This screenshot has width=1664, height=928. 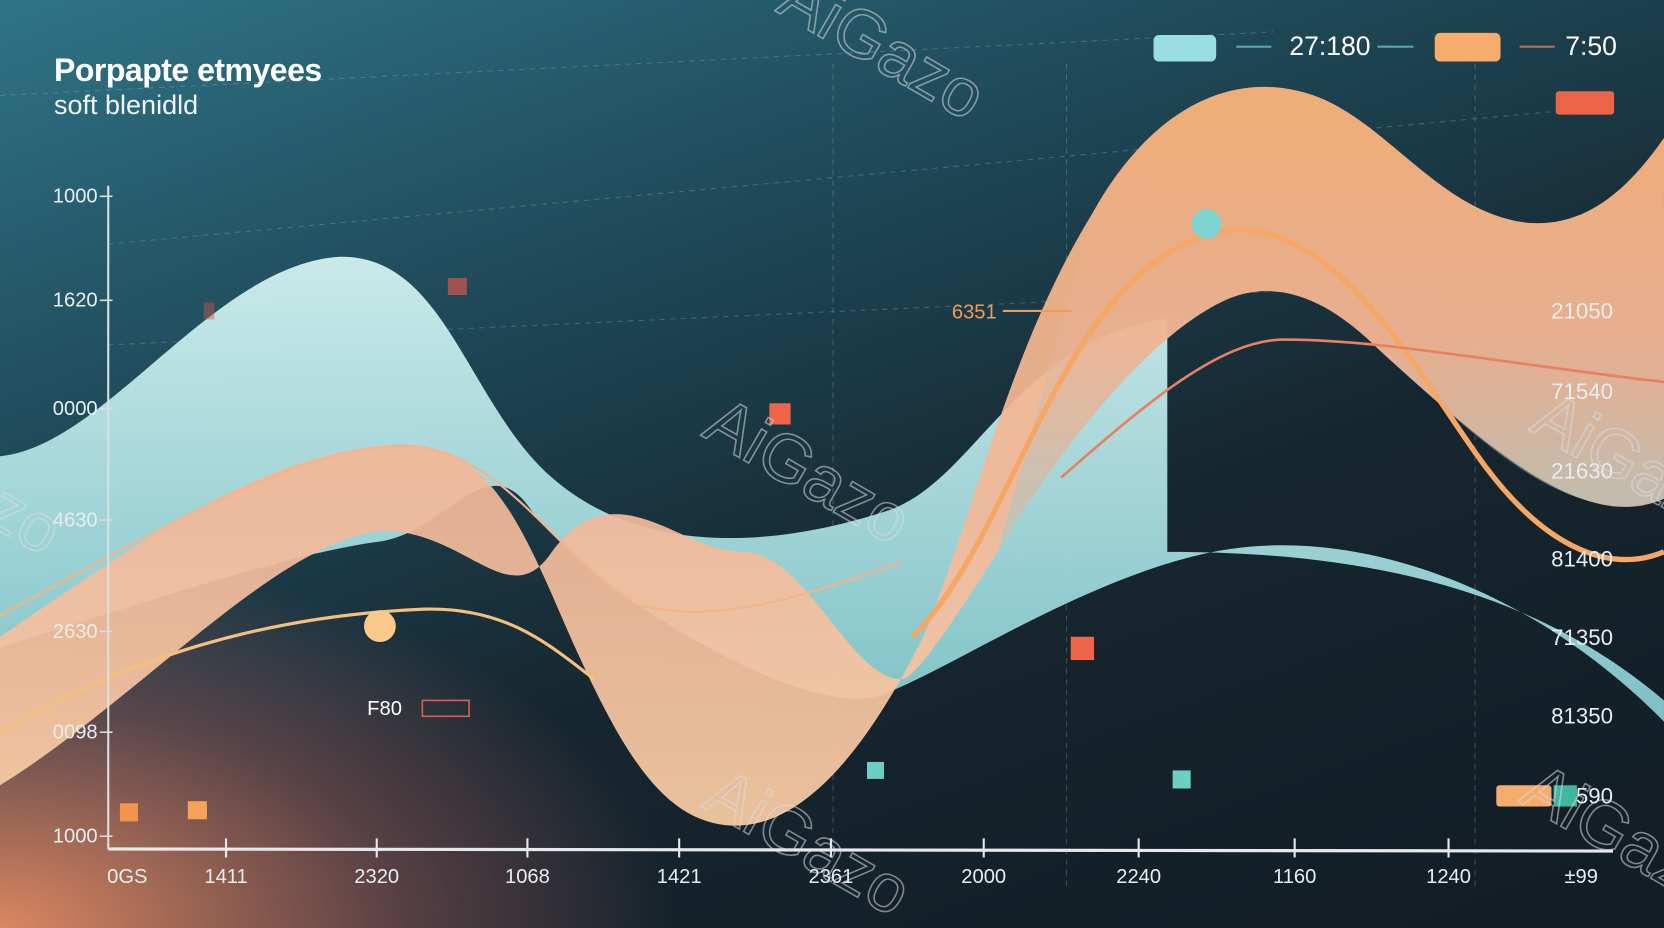 I want to click on legend-swatch-teal, so click(x=1185, y=48).